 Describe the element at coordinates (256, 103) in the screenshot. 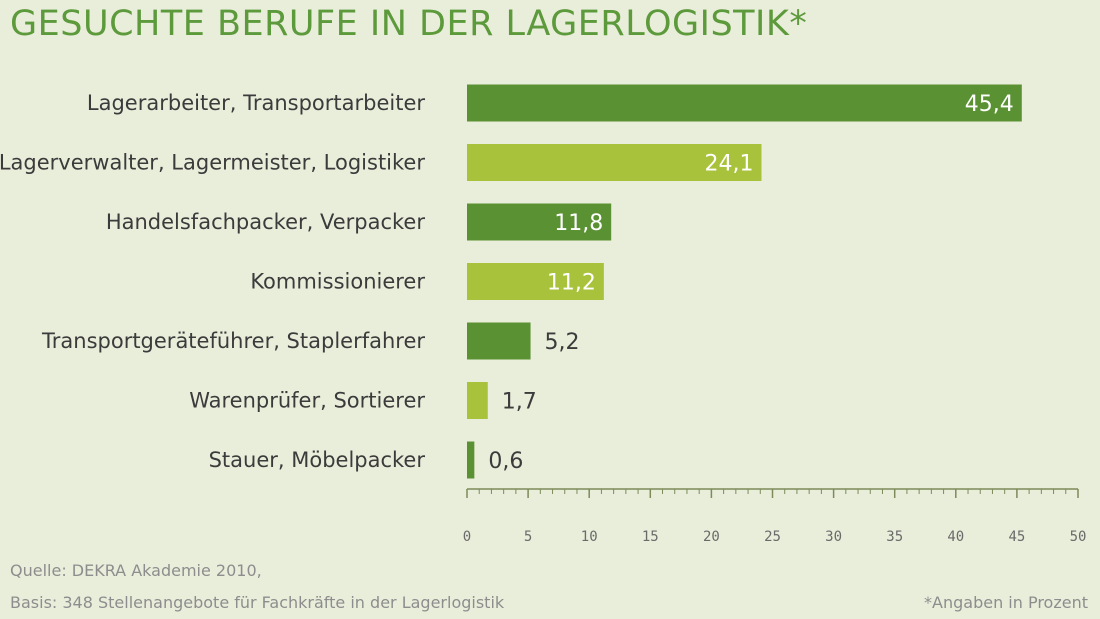

I see `category-label: Lagerarbeiter, Transportarbeiter` at that location.